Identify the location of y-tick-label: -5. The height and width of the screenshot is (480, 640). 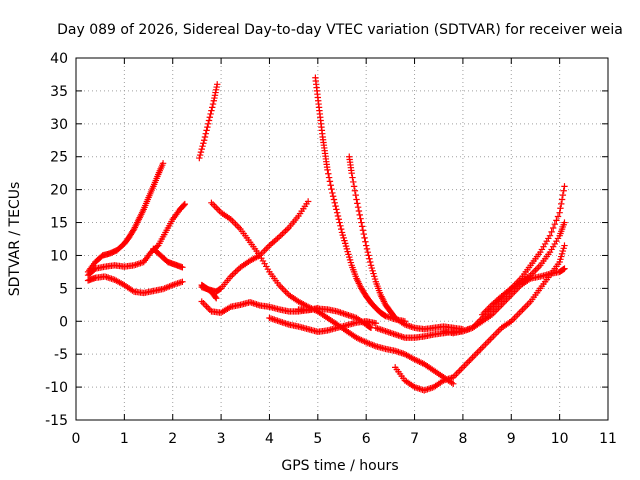
(61, 355).